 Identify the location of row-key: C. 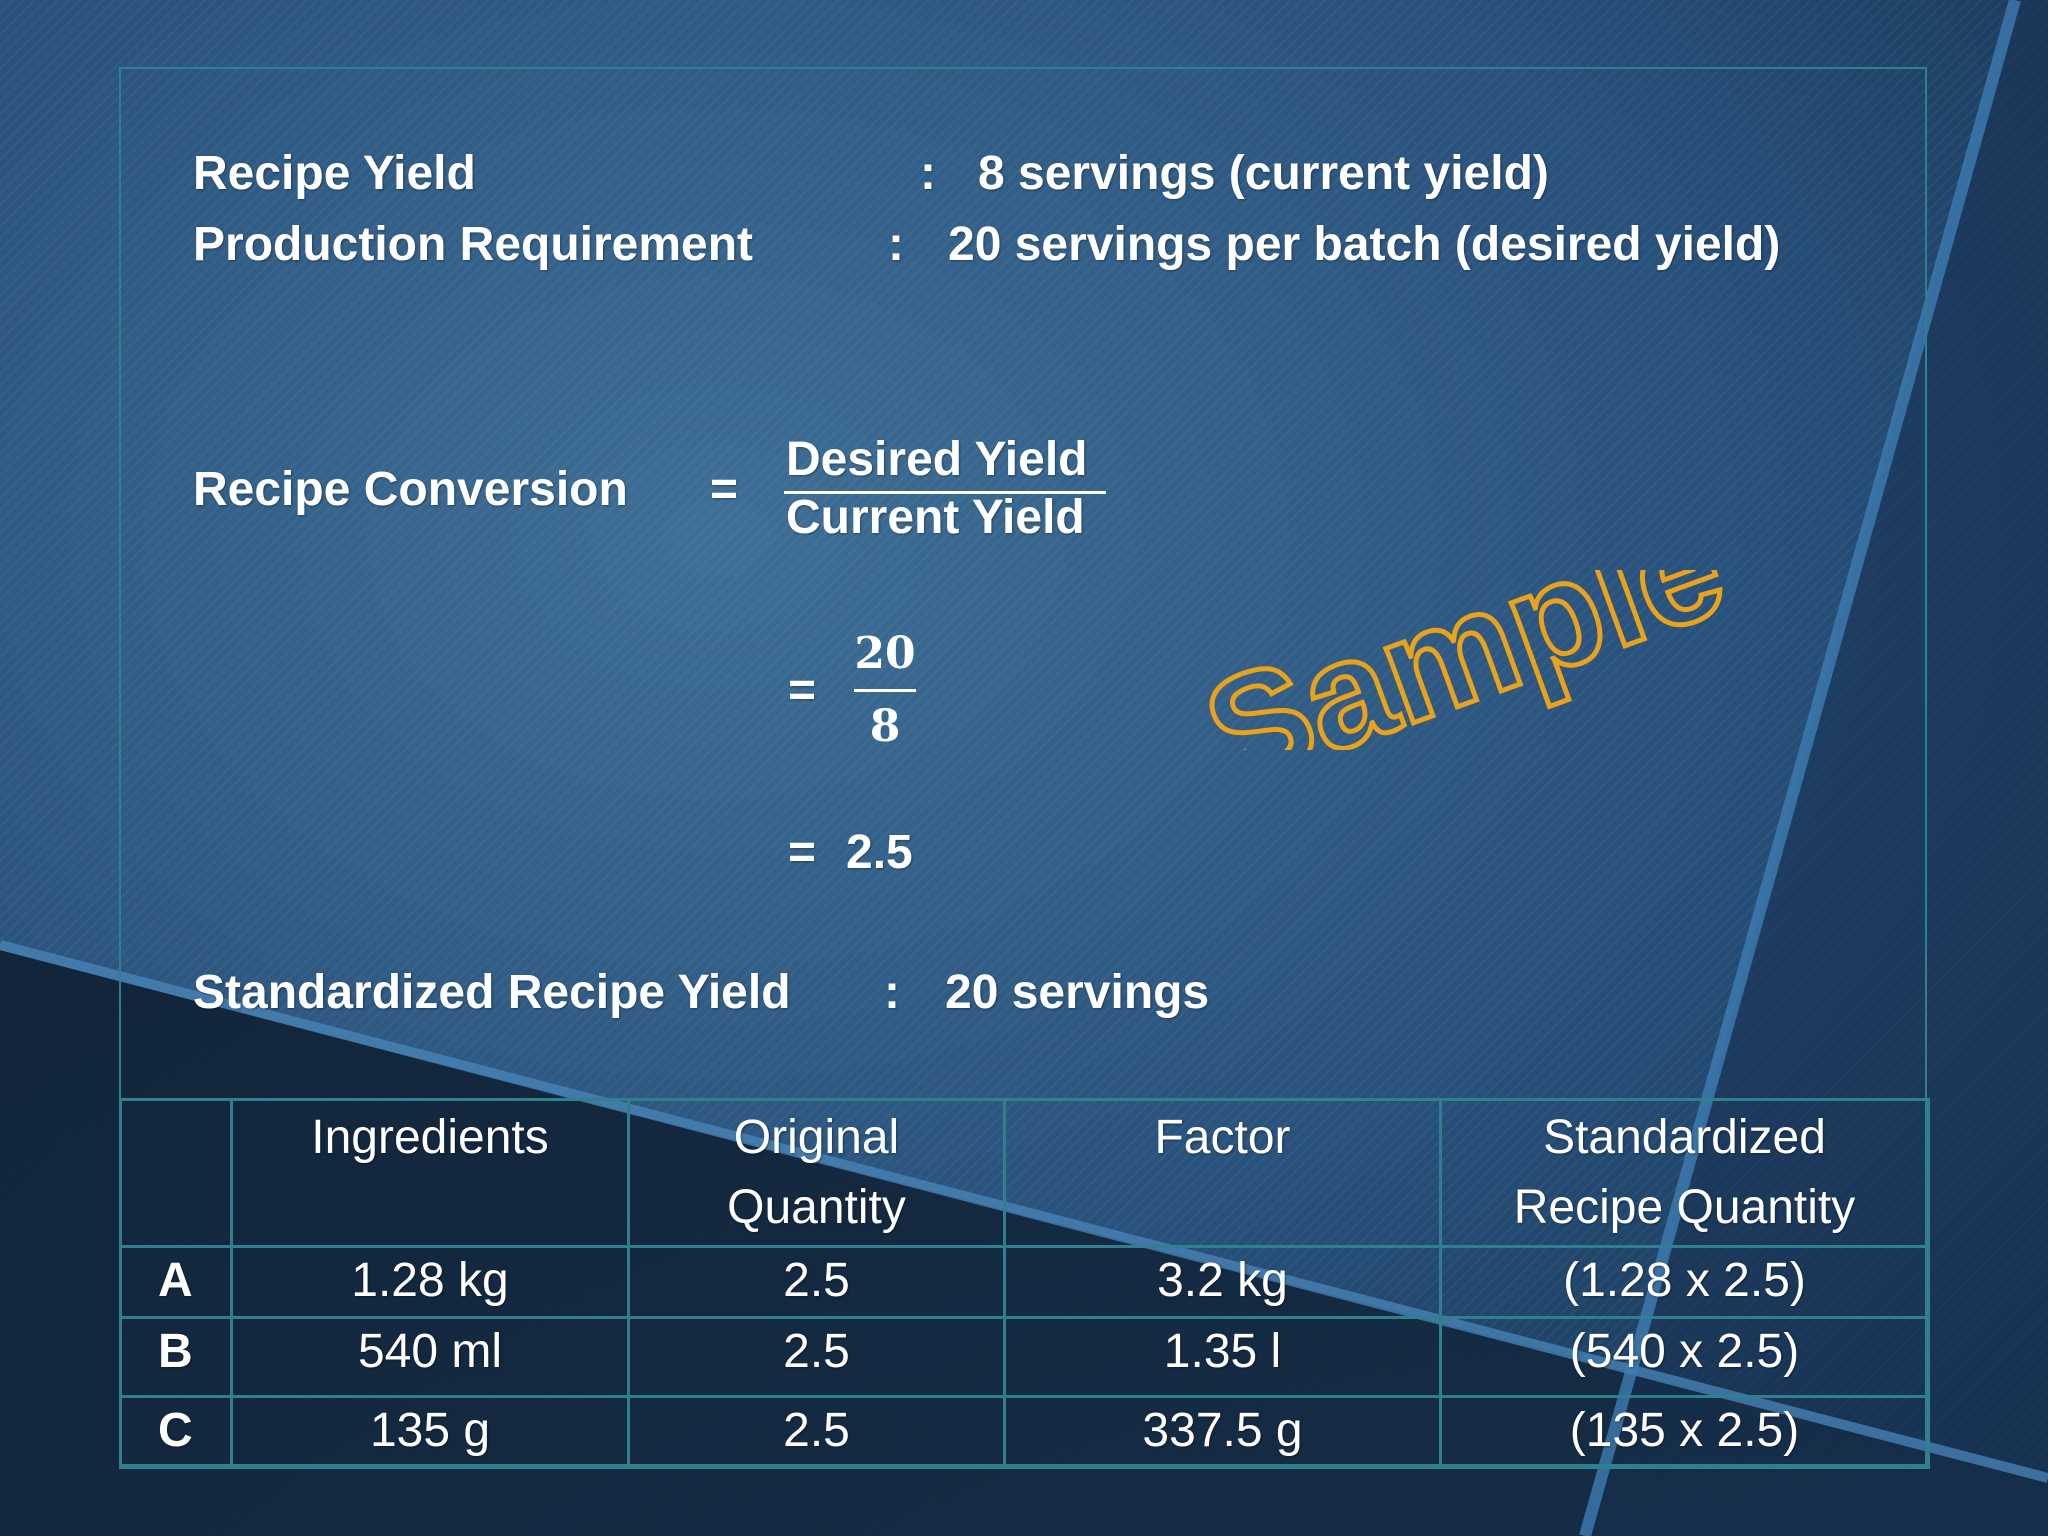
(176, 1432).